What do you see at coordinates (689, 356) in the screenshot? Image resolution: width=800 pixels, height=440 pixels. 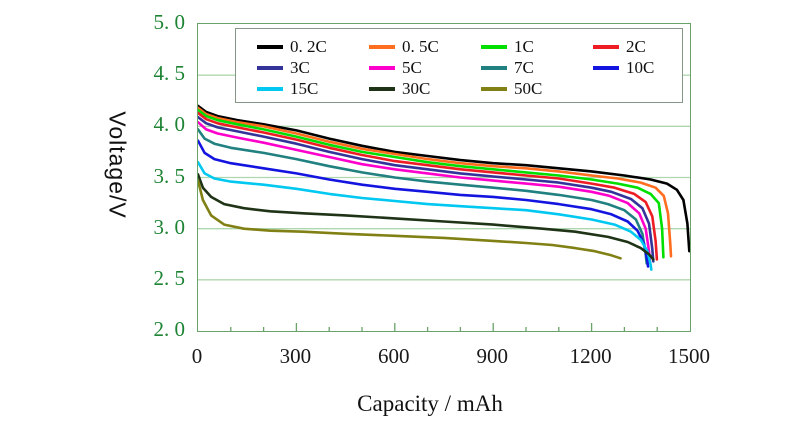 I see `x-tick-label-1500: 1500` at bounding box center [689, 356].